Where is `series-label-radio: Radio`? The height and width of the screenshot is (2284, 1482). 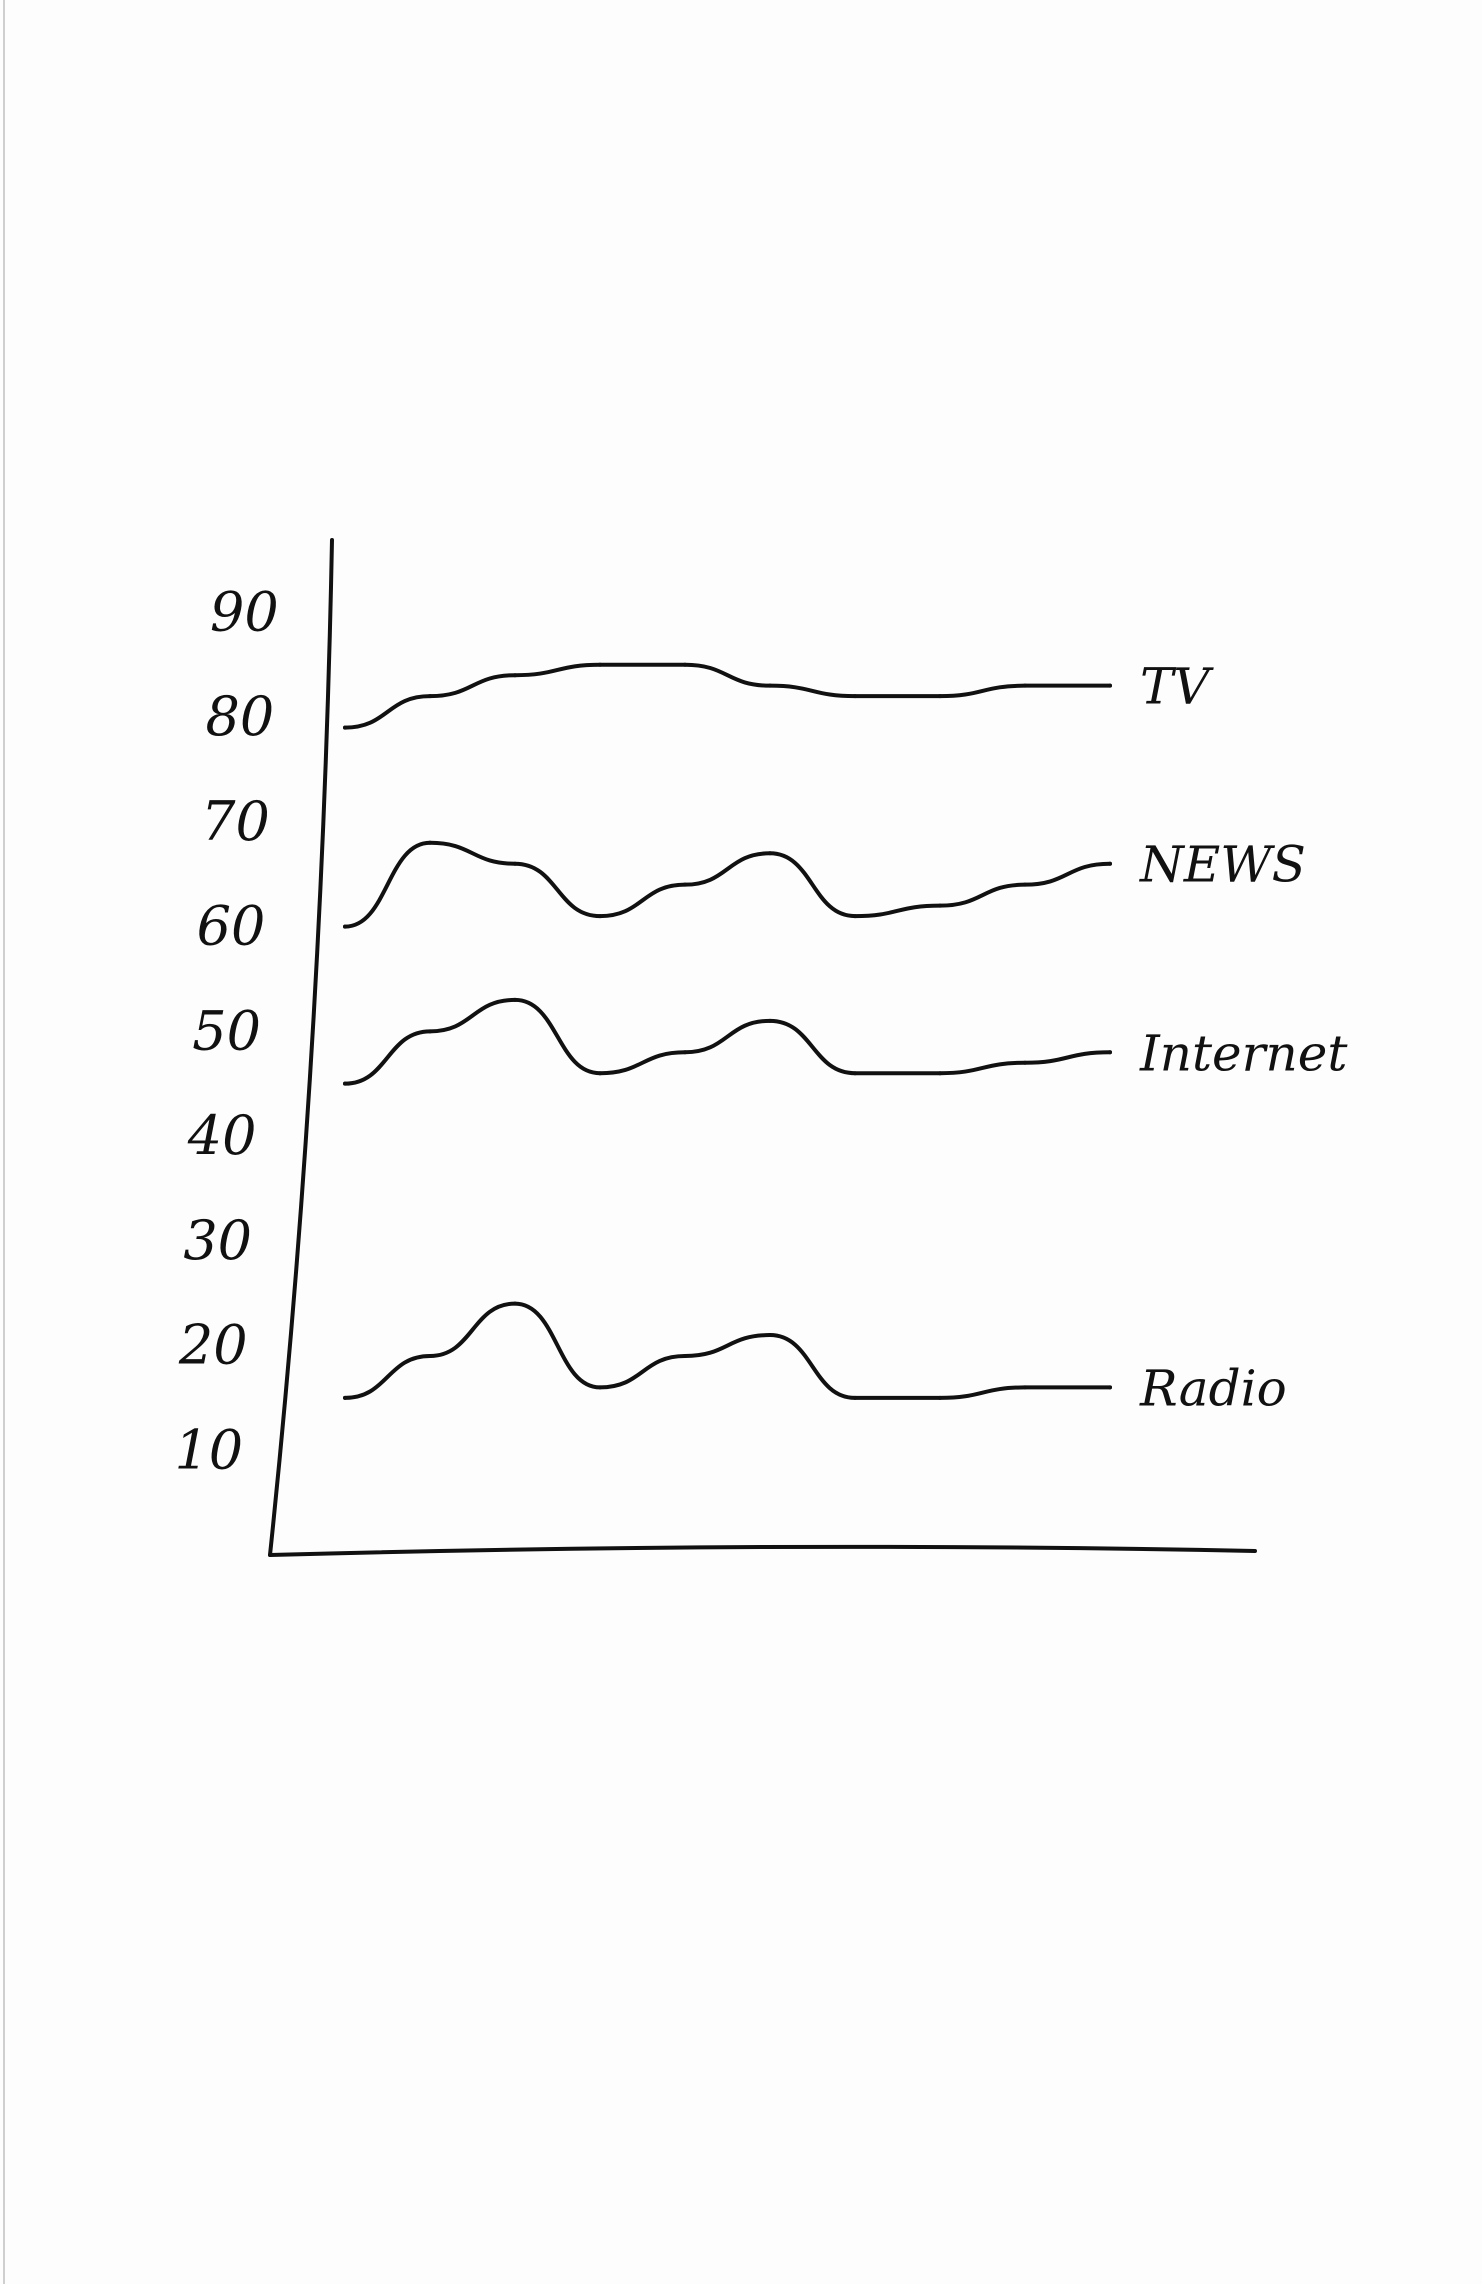
series-label-radio: Radio is located at coordinates (1213, 1388).